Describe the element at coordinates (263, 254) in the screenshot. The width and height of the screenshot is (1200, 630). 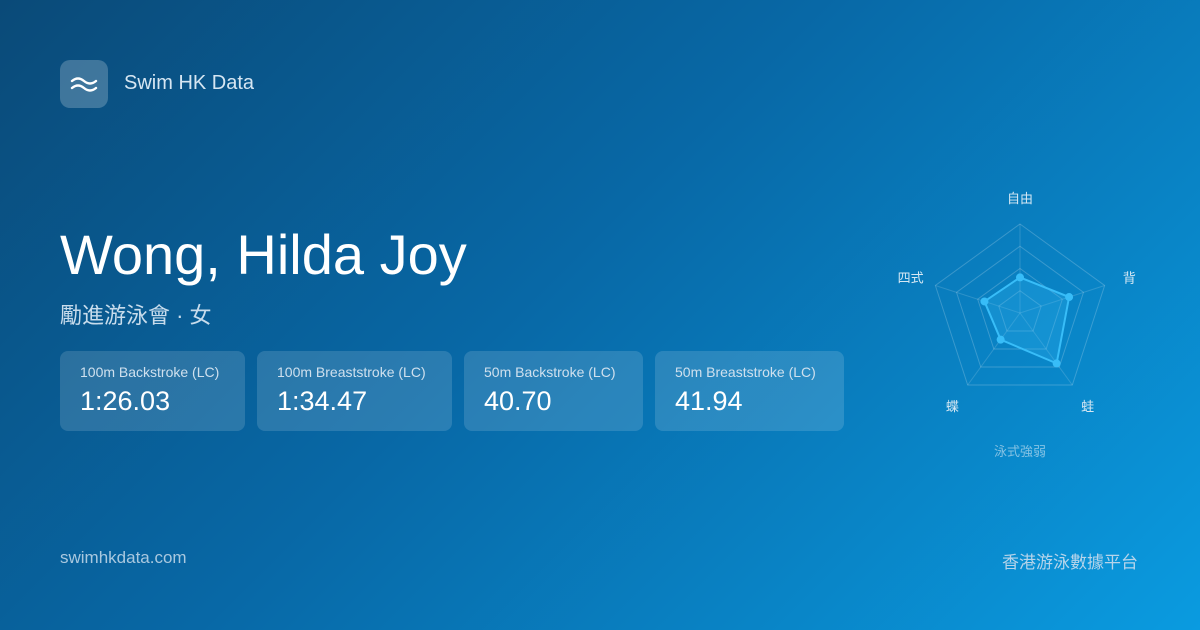
I see `swimmer-name: Wong, Hilda Joy` at that location.